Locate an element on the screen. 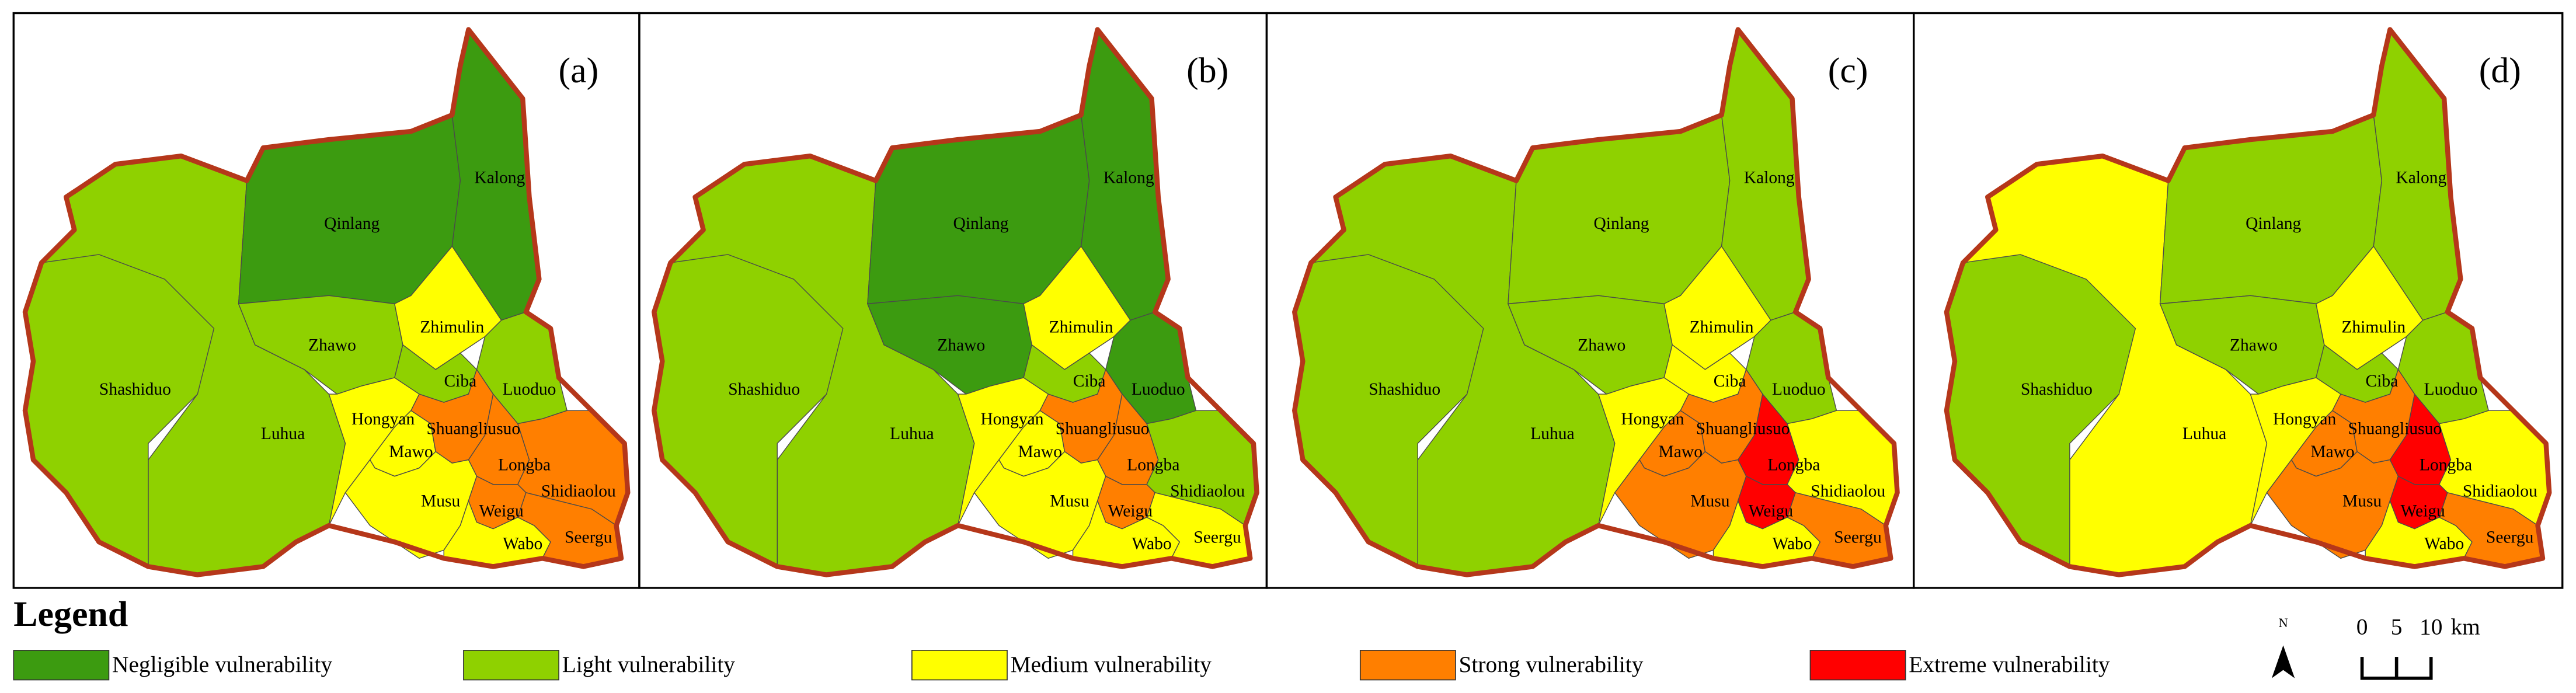 Image resolution: width=2576 pixels, height=693 pixels. legend-label: Strong vulnerability is located at coordinates (1551, 664).